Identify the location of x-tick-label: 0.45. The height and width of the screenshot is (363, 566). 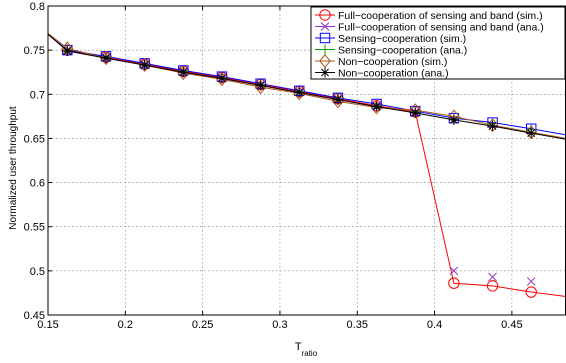
(511, 325).